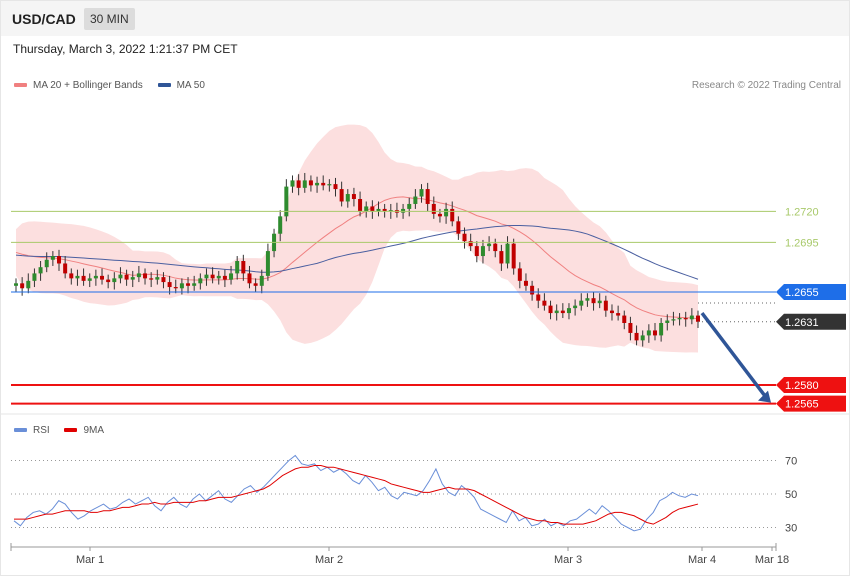 The width and height of the screenshot is (850, 576). I want to click on level-tag, so click(811, 385).